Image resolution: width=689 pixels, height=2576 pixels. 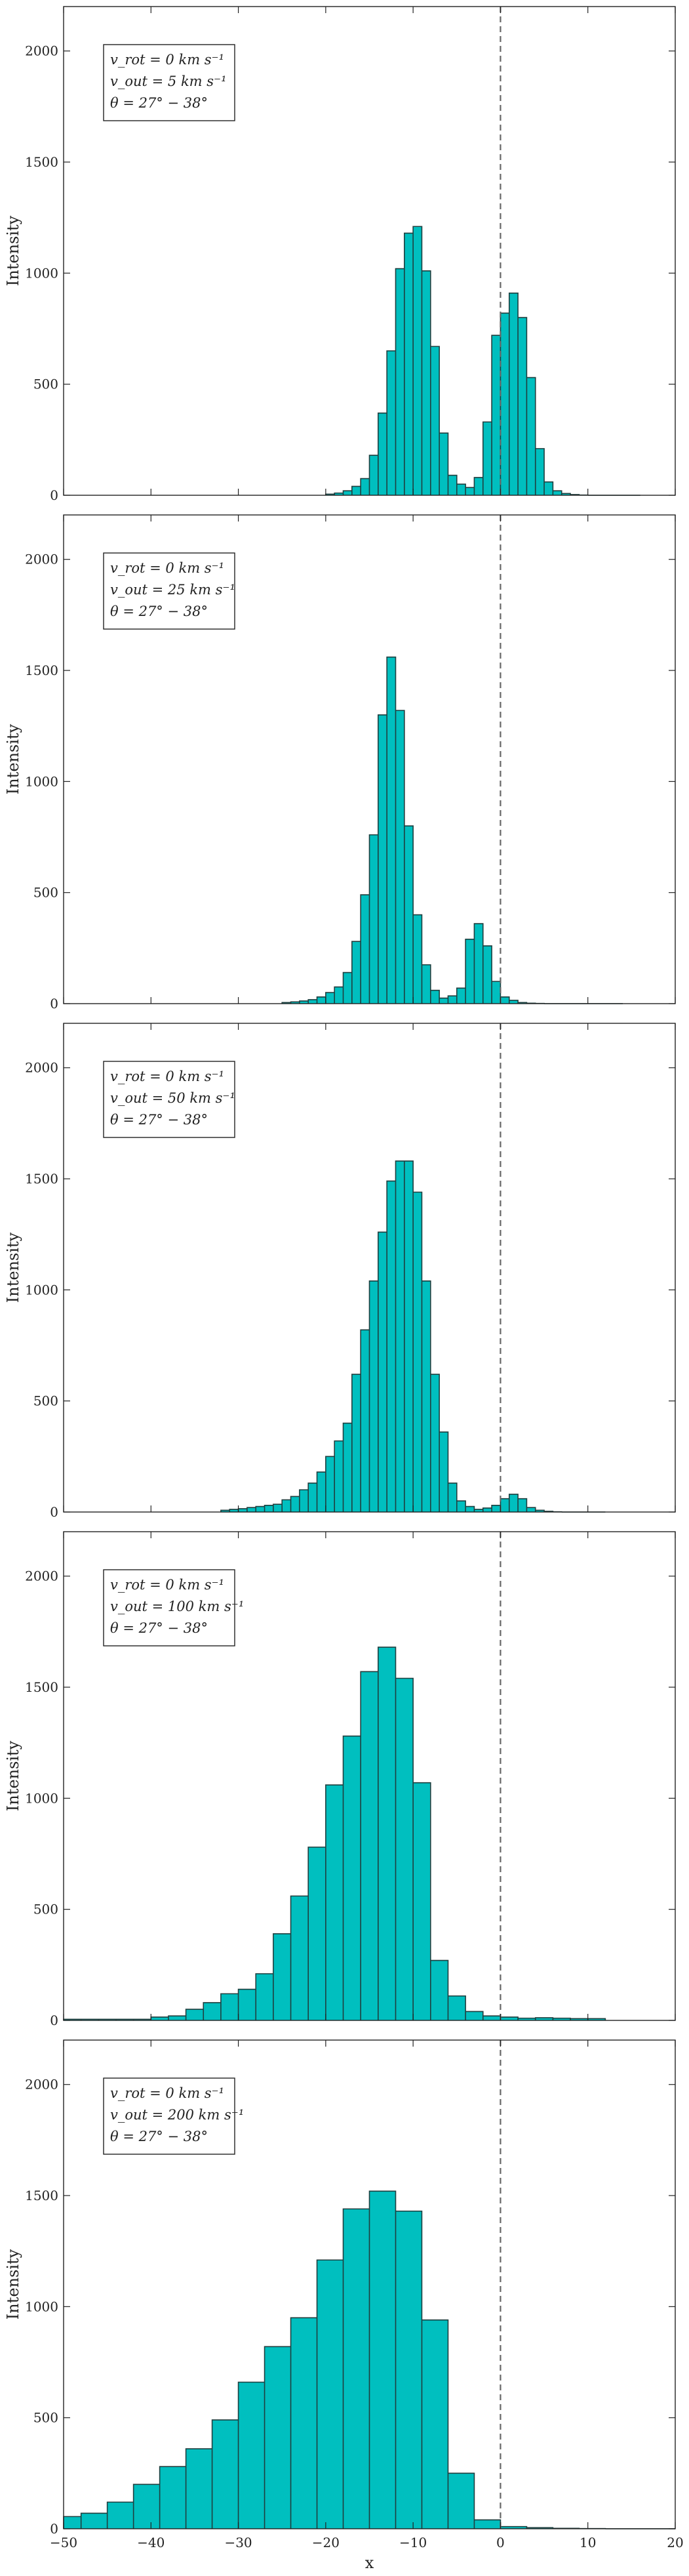 What do you see at coordinates (167, 2093) in the screenshot?
I see `annotation-line: v_rot = 0 km s⁻¹` at bounding box center [167, 2093].